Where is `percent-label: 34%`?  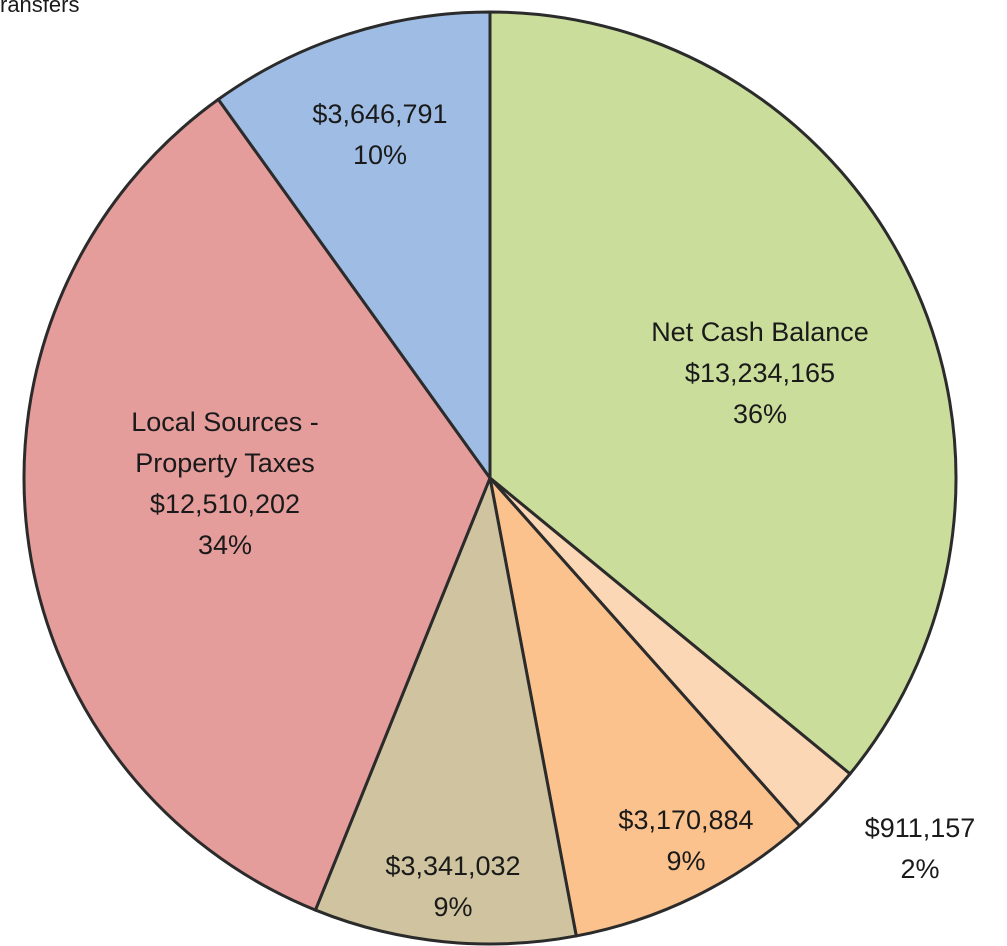 percent-label: 34% is located at coordinates (225, 545).